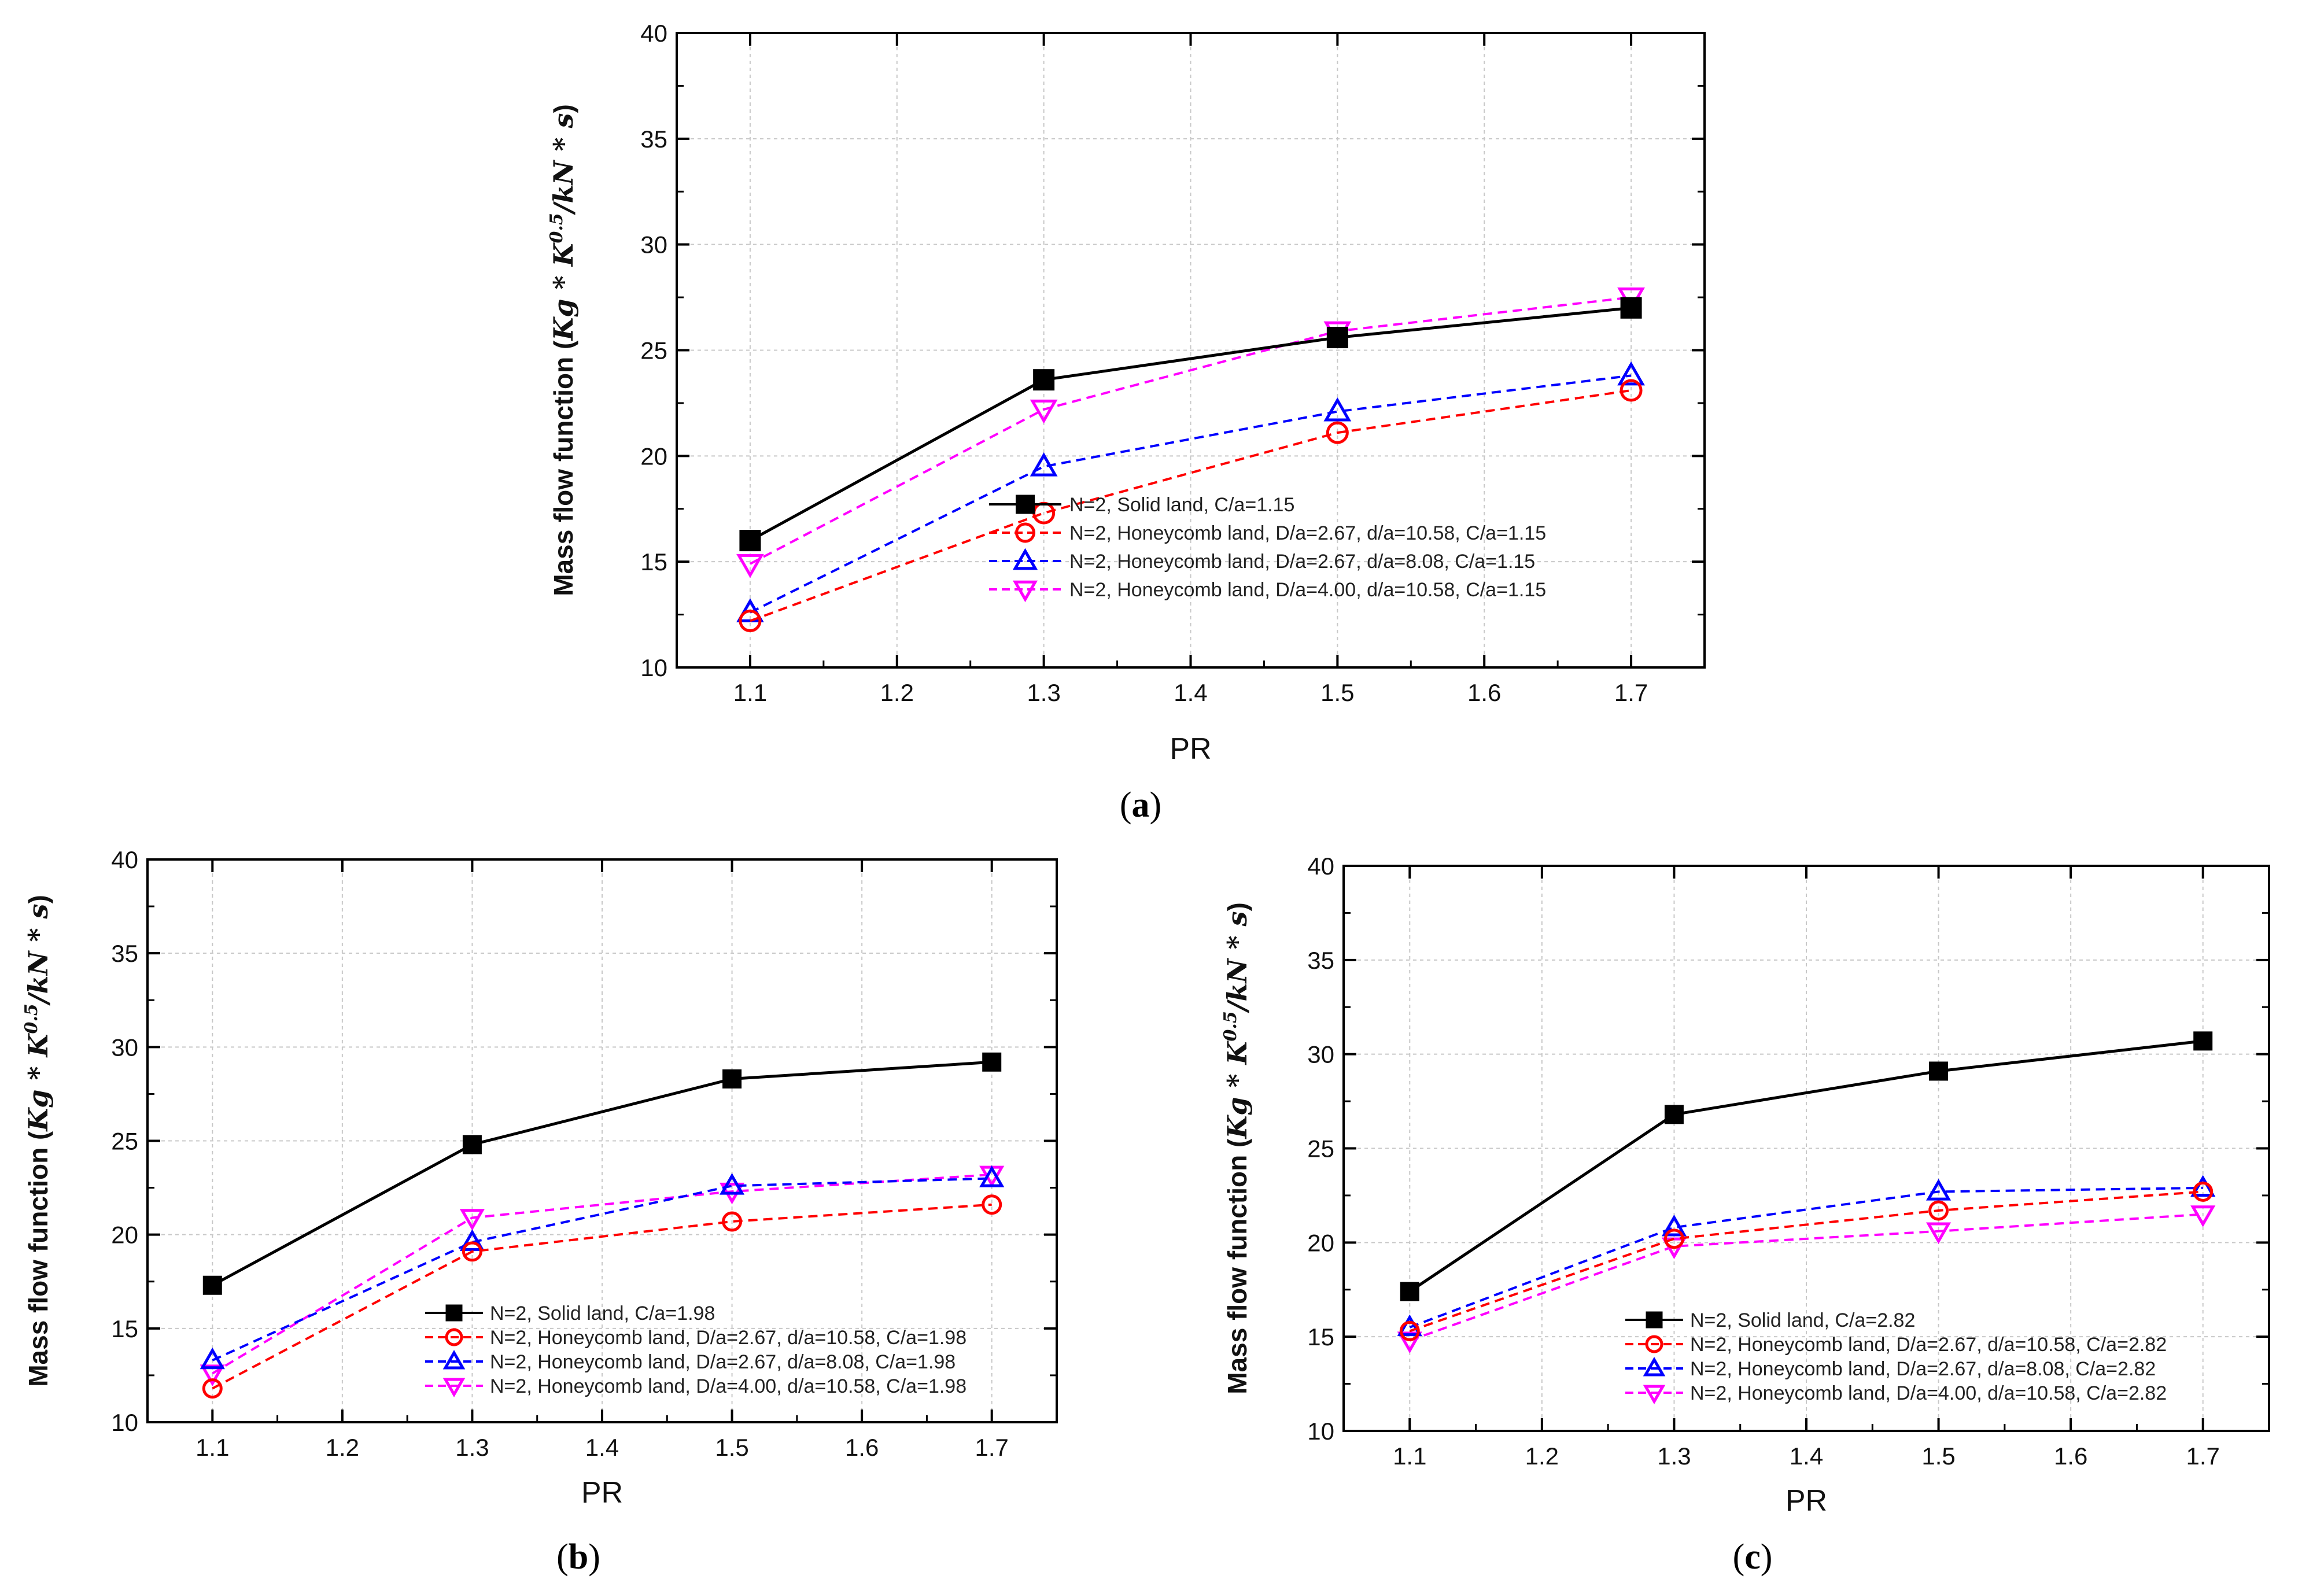  Describe the element at coordinates (1320, 866) in the screenshot. I see `y-tick-label: 40` at that location.